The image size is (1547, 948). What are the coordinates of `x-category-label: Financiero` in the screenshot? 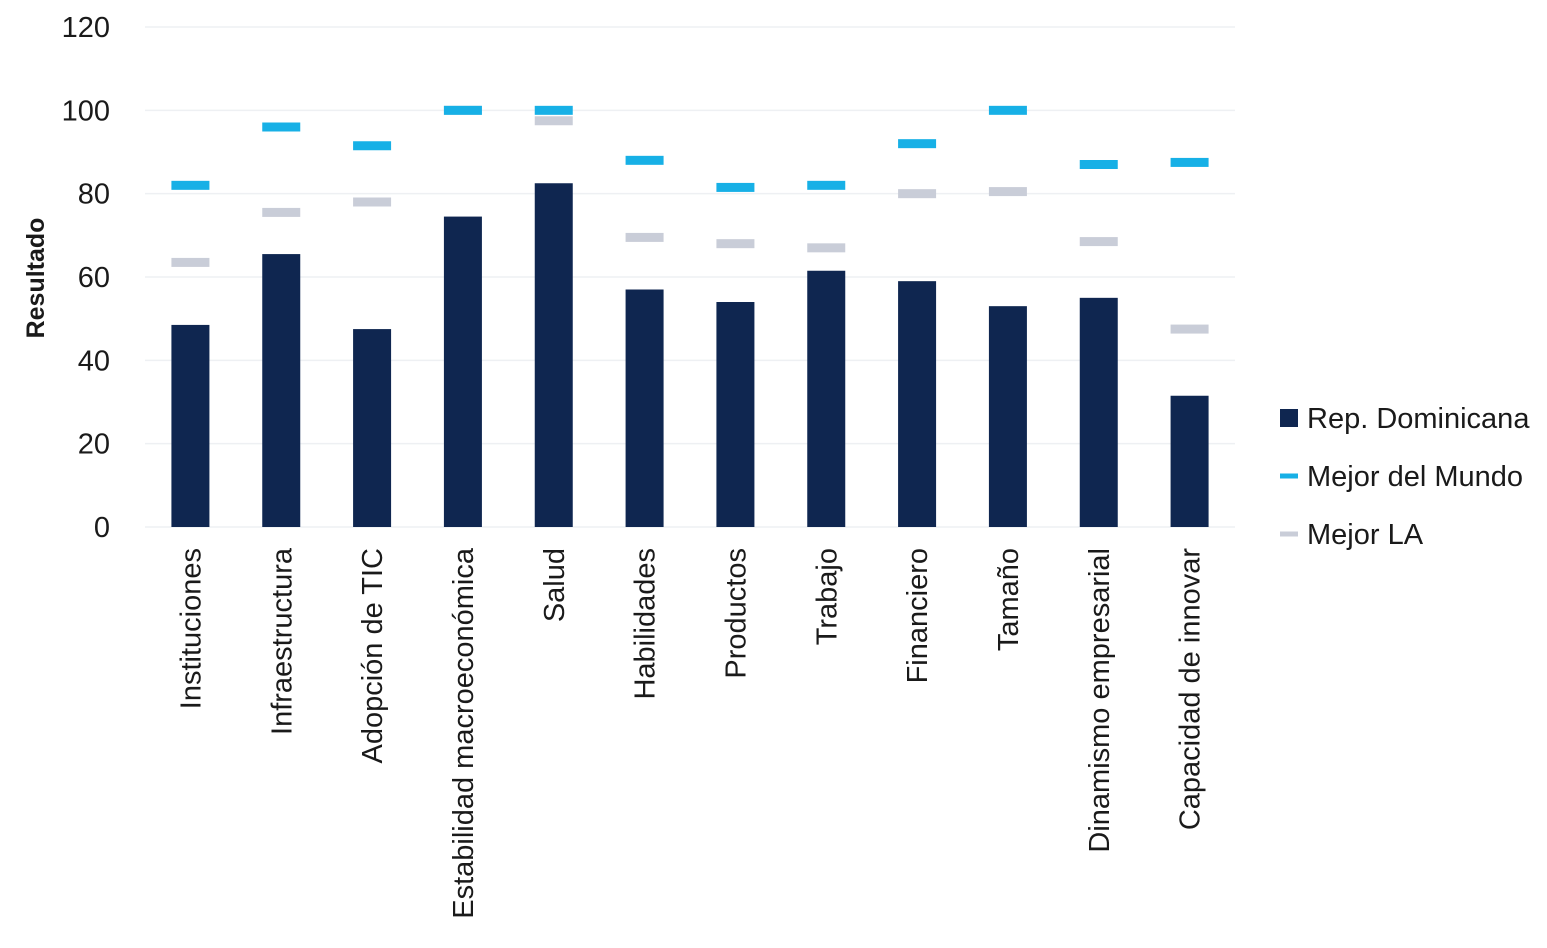 It's located at (918, 615).